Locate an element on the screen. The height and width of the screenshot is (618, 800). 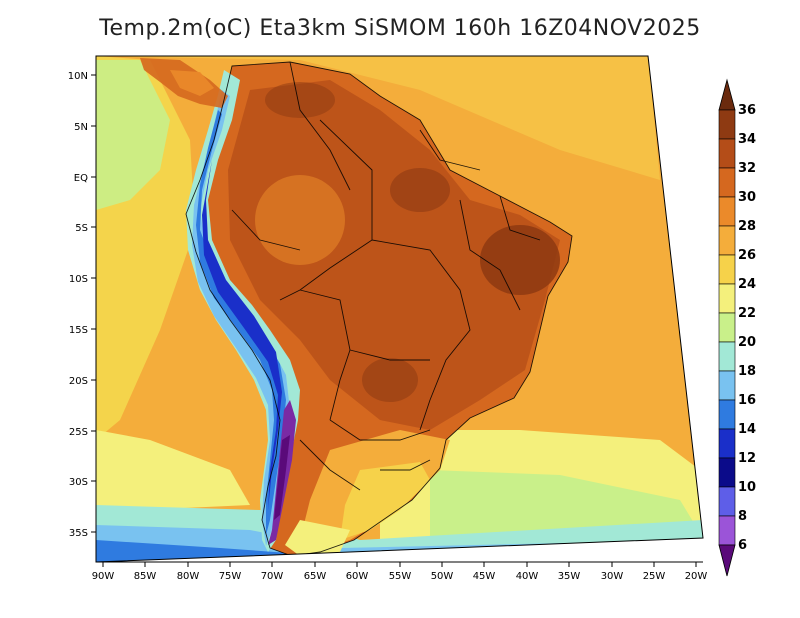
colorbar-label-16: 16 is located at coordinates (747, 400).